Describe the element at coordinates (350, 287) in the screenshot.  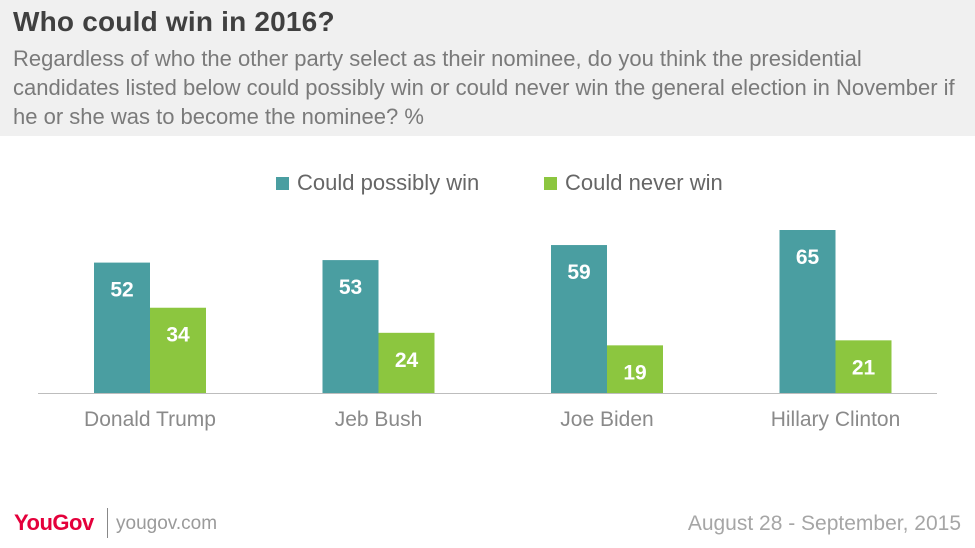
I see `data-label-possibly-1: 53` at that location.